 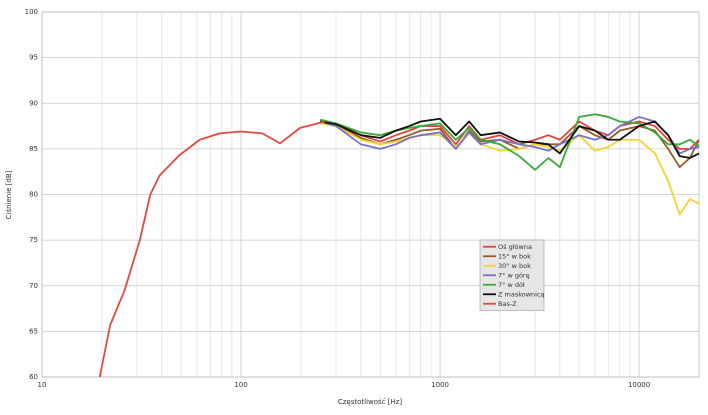 What do you see at coordinates (639, 385) in the screenshot?
I see `x-tick-label: 10000` at bounding box center [639, 385].